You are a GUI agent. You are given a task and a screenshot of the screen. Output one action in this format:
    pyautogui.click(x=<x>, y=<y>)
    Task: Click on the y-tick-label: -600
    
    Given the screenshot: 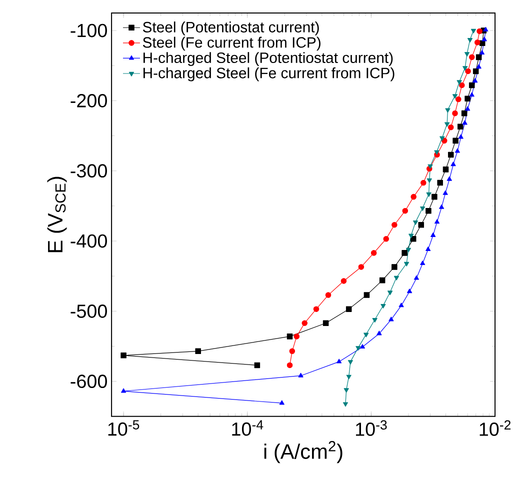 What is the action you would take?
    pyautogui.click(x=88, y=381)
    